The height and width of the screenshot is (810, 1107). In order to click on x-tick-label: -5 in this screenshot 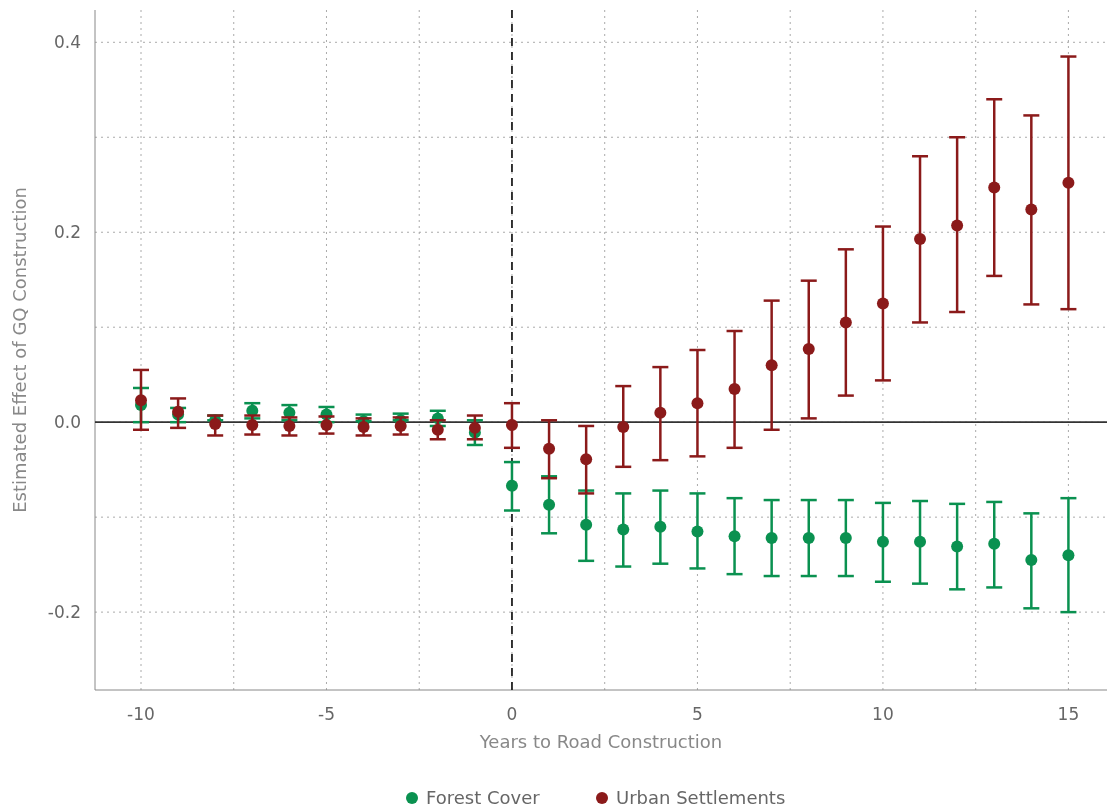, I will do `click(326, 714)`.